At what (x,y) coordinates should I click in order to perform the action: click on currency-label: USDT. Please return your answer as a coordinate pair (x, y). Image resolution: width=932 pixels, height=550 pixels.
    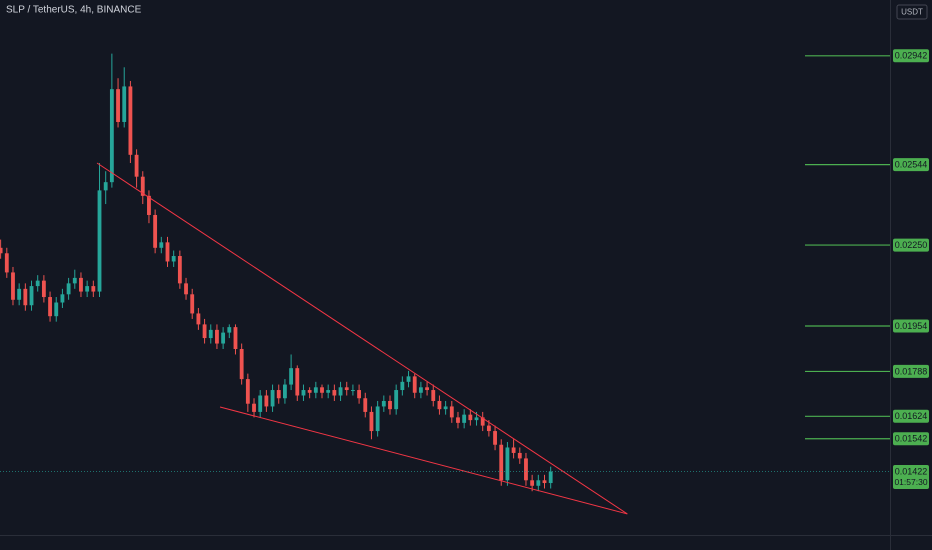
    Looking at the image, I should click on (912, 12).